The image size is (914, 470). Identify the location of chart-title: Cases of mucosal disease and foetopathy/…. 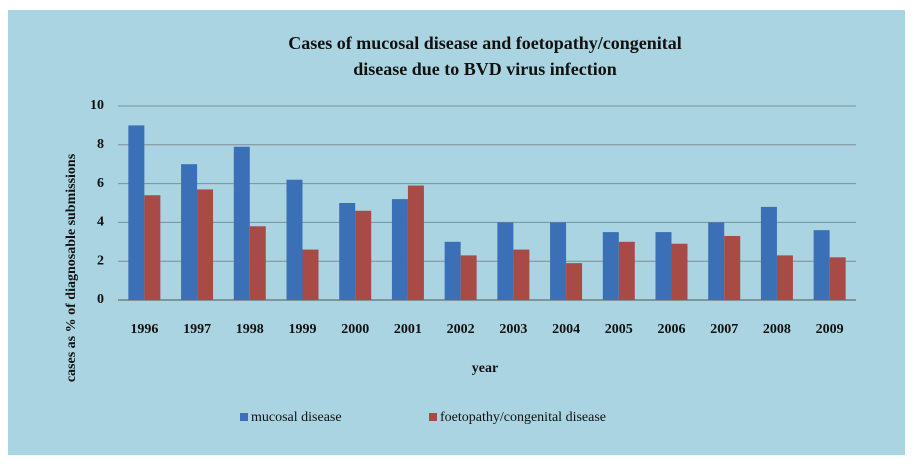
(485, 56).